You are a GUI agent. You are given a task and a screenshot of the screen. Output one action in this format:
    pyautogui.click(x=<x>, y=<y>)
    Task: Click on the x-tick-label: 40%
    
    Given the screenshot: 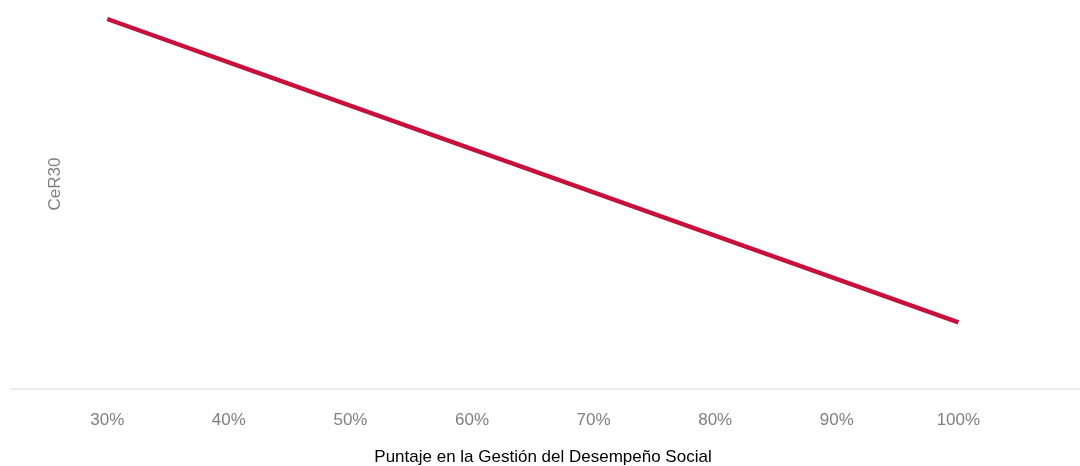 What is the action you would take?
    pyautogui.click(x=228, y=419)
    